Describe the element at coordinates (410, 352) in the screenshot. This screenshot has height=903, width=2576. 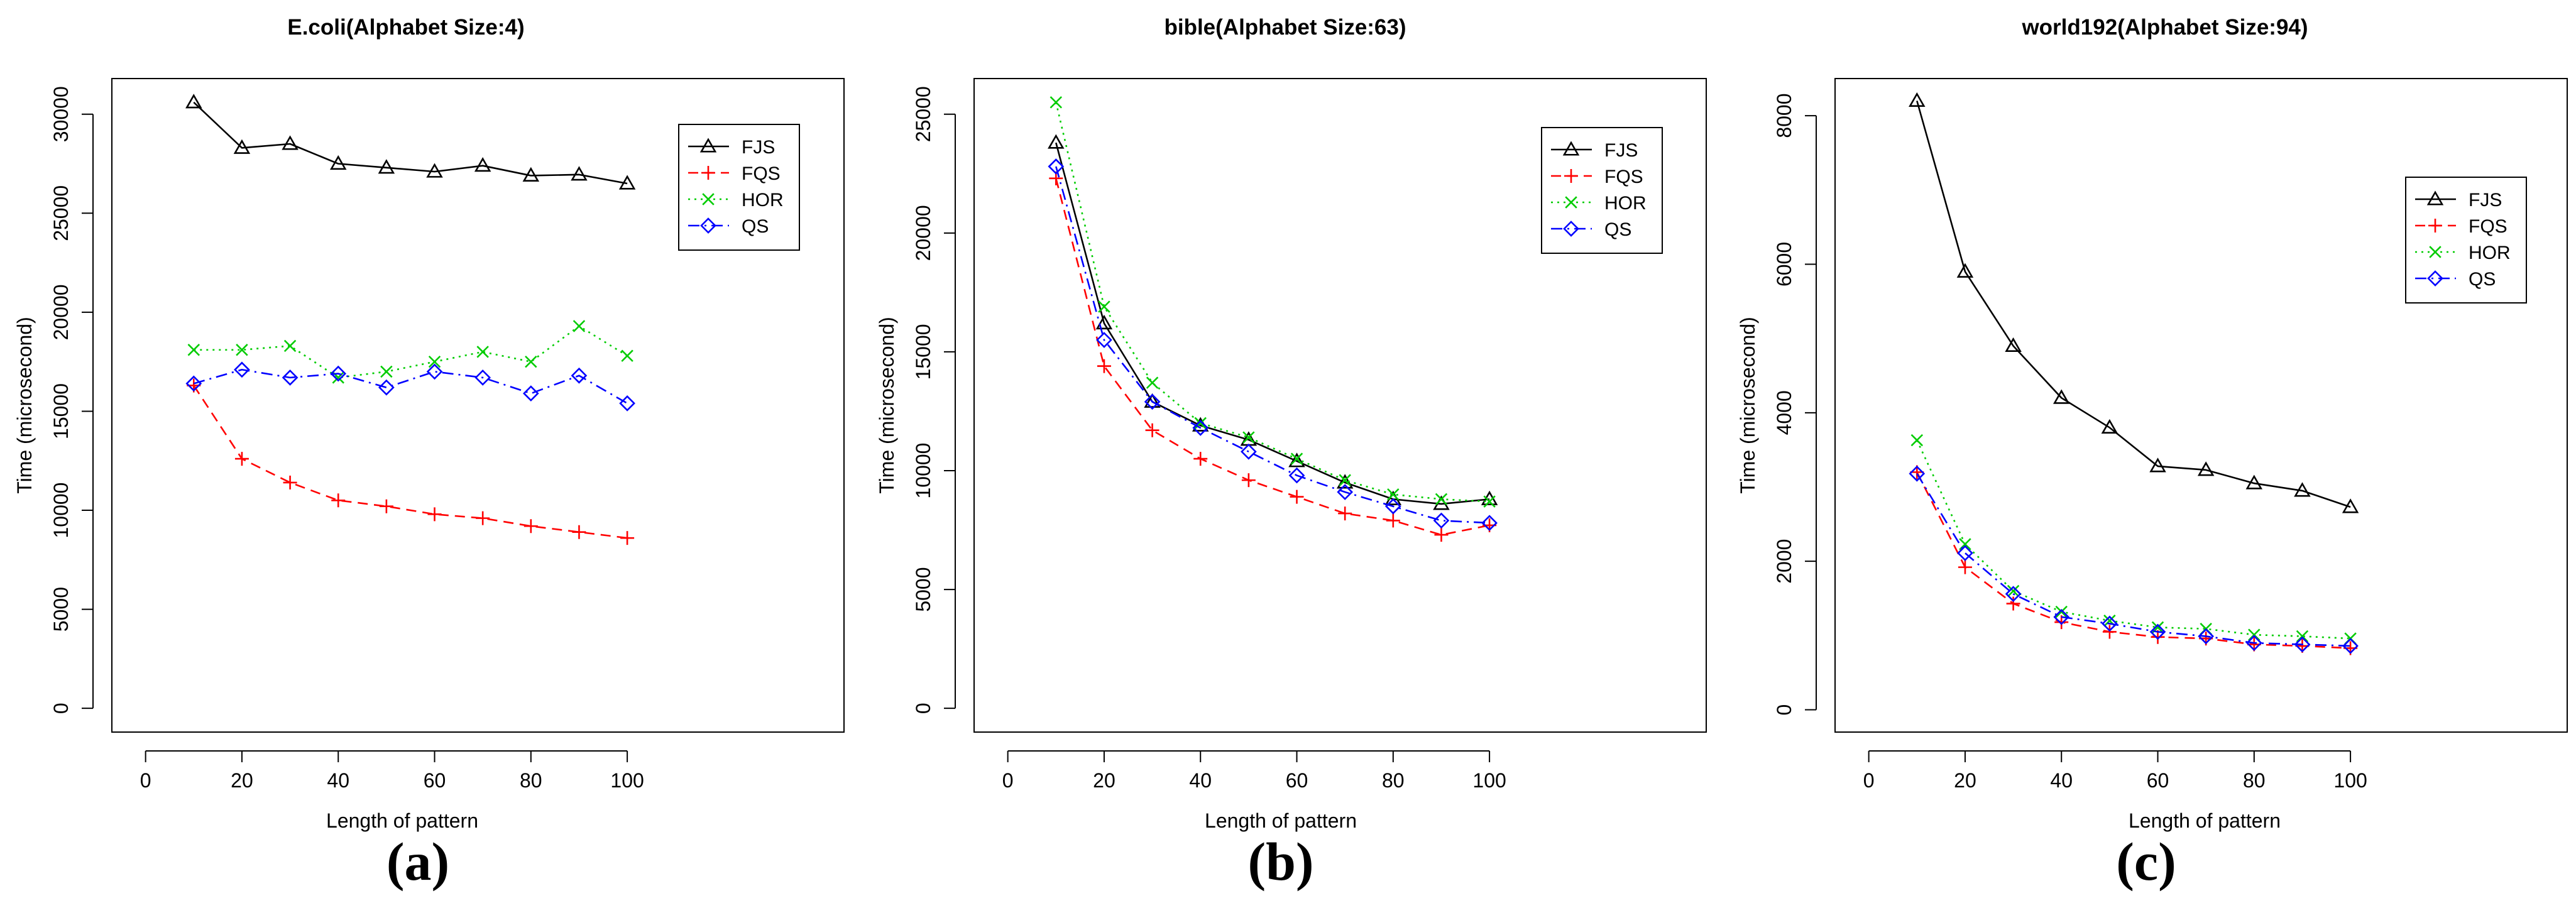
I see `series-hor` at that location.